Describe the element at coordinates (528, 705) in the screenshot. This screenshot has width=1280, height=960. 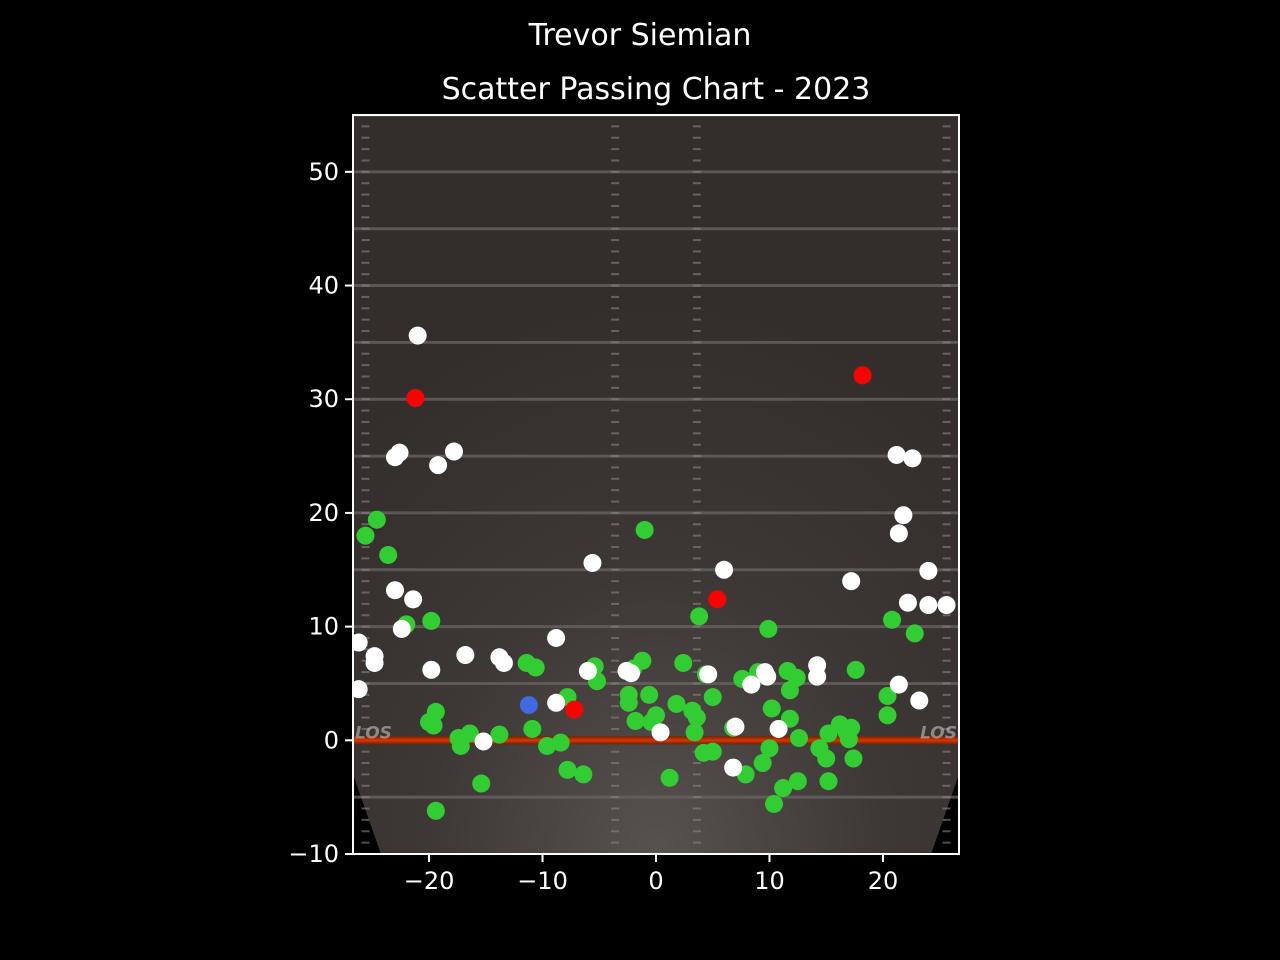
I see `pass-point-touchdown` at that location.